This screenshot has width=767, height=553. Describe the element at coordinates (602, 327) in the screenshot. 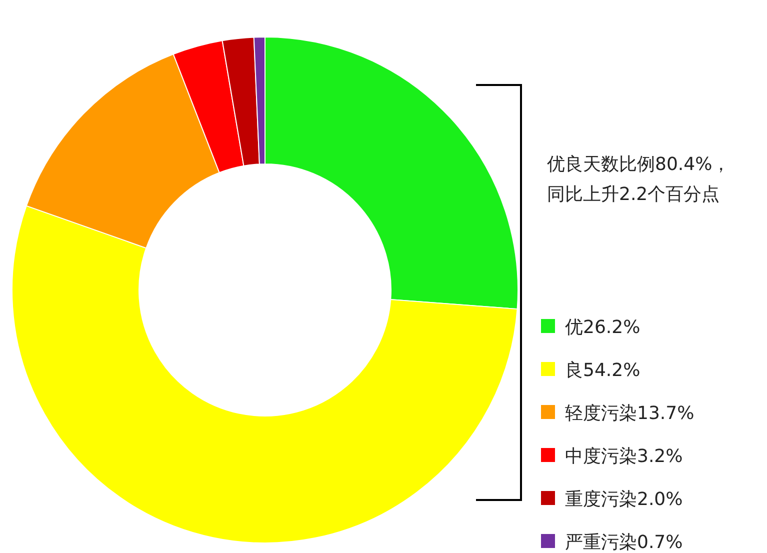

I see `legend-label: 优26.2%` at that location.